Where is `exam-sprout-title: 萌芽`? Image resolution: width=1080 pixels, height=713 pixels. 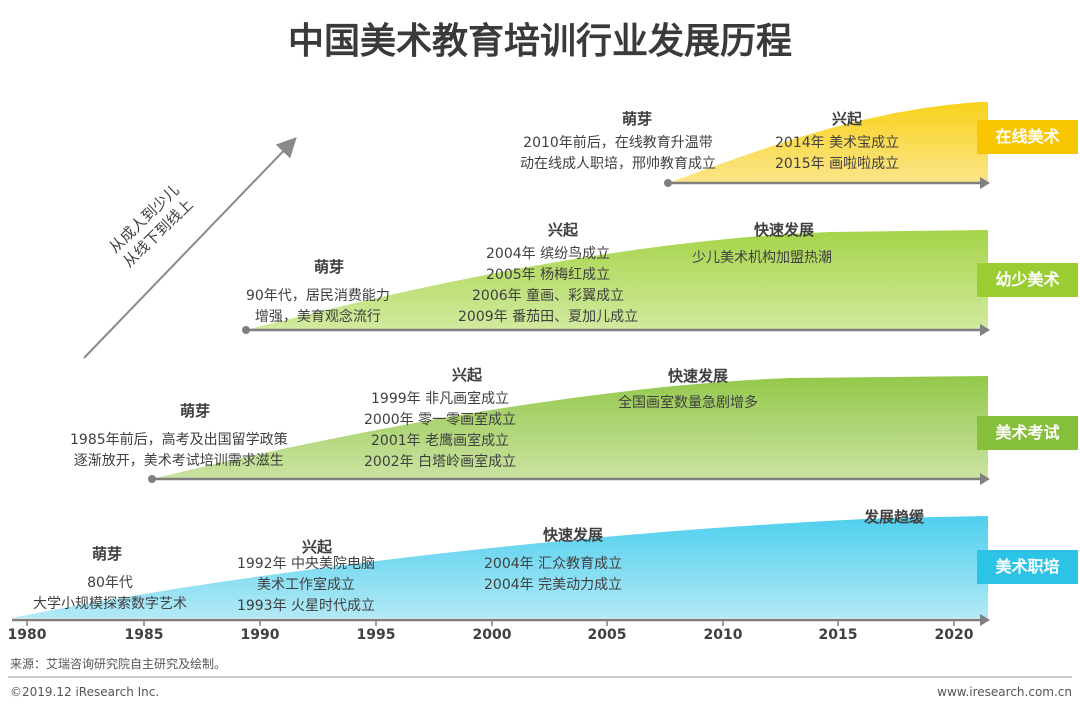
exam-sprout-title: 萌芽 is located at coordinates (195, 411).